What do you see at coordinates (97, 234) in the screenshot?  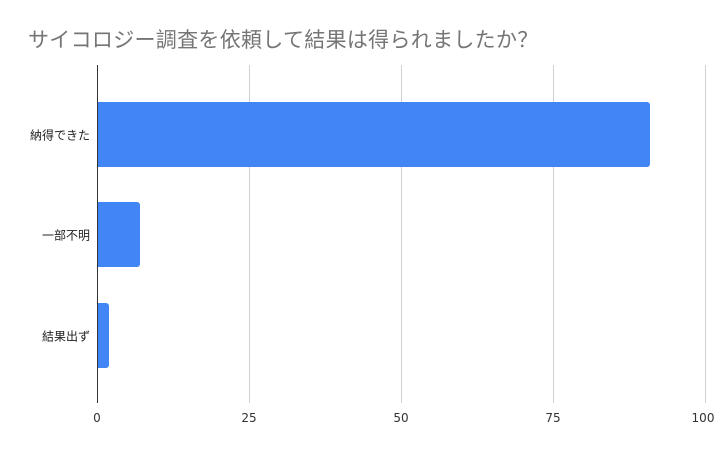 I see `y-axis-line` at bounding box center [97, 234].